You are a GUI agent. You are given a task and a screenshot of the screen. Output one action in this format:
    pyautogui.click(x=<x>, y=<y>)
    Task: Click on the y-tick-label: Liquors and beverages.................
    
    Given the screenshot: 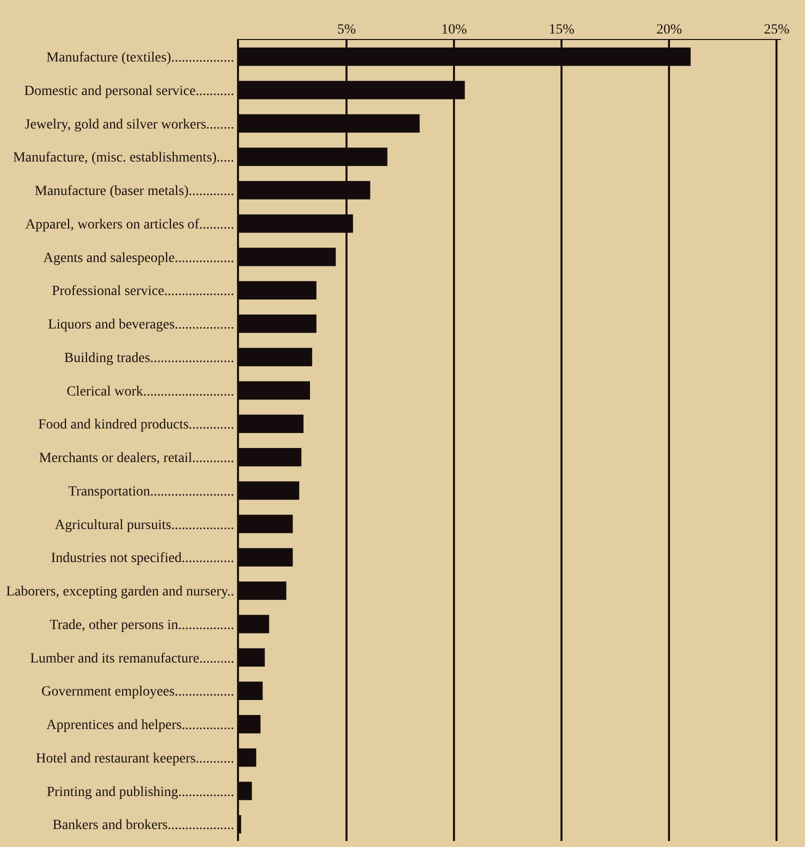 What is the action you would take?
    pyautogui.click(x=141, y=325)
    